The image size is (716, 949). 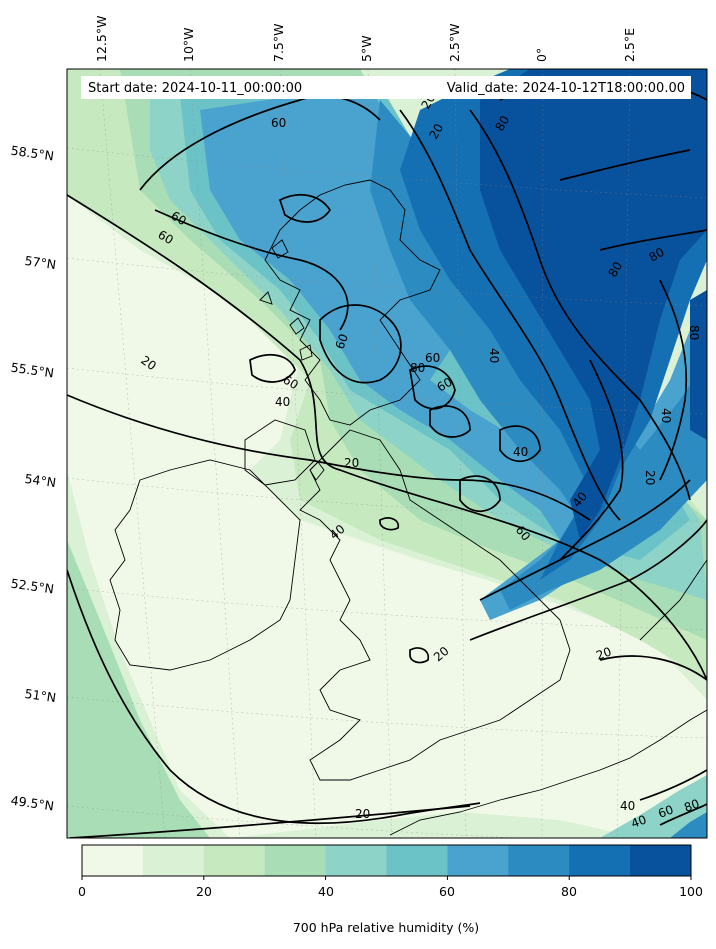 I want to click on coast-ireland, so click(x=205, y=565).